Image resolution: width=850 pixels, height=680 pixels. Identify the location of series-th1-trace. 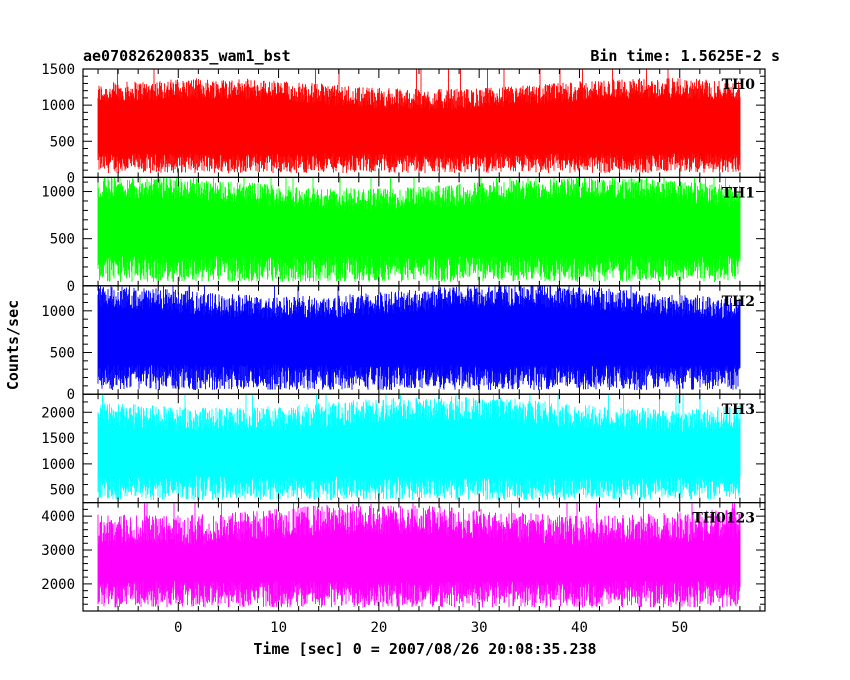
(419, 229).